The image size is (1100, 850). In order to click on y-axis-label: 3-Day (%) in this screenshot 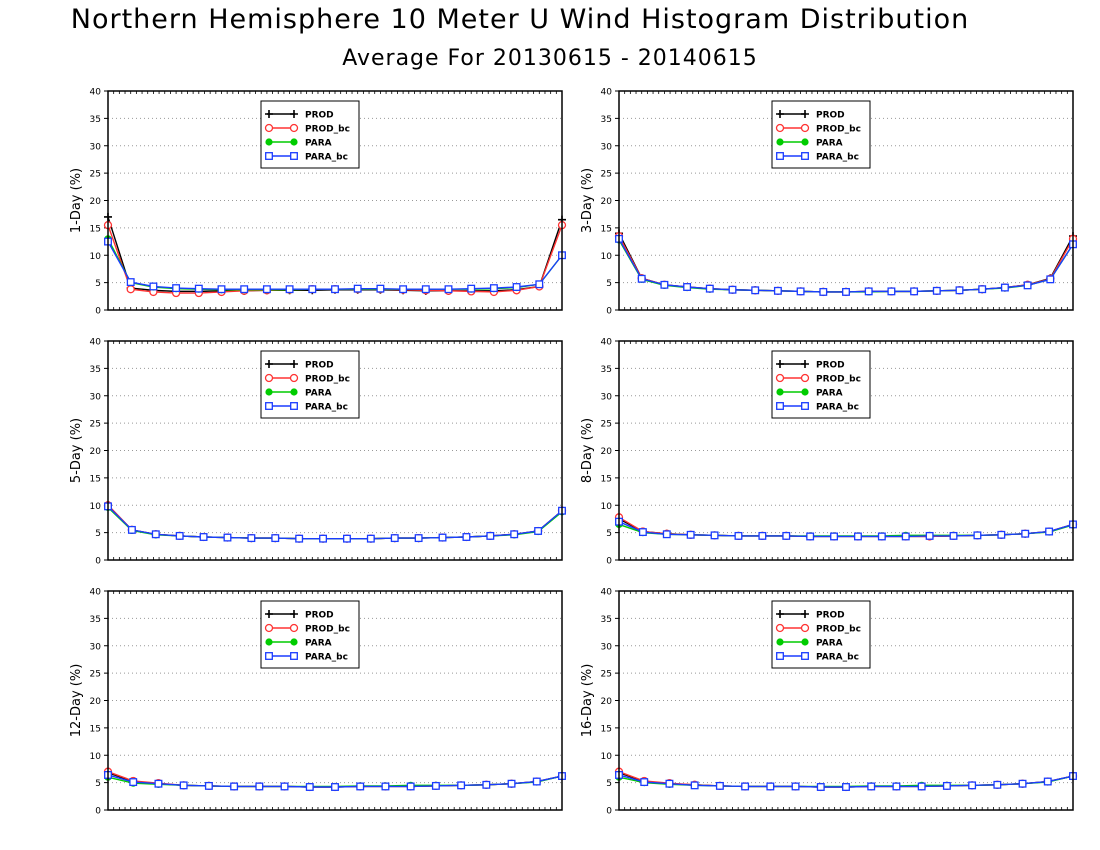, I will do `click(587, 200)`.